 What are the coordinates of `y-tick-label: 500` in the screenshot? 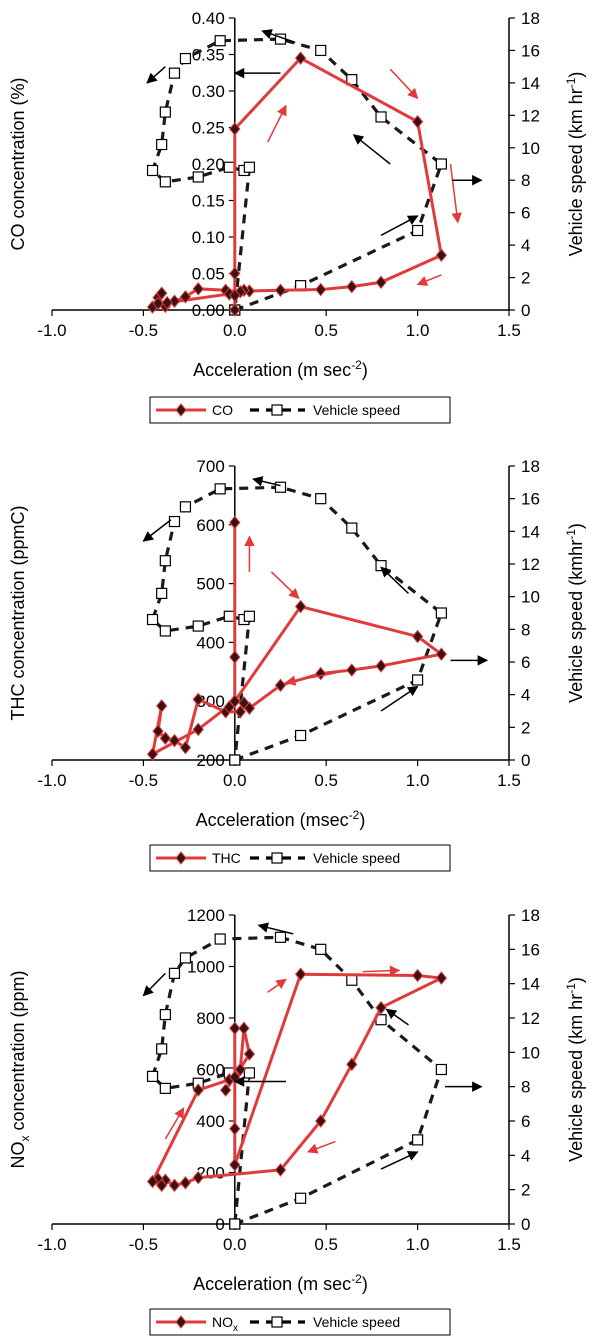 It's located at (210, 584).